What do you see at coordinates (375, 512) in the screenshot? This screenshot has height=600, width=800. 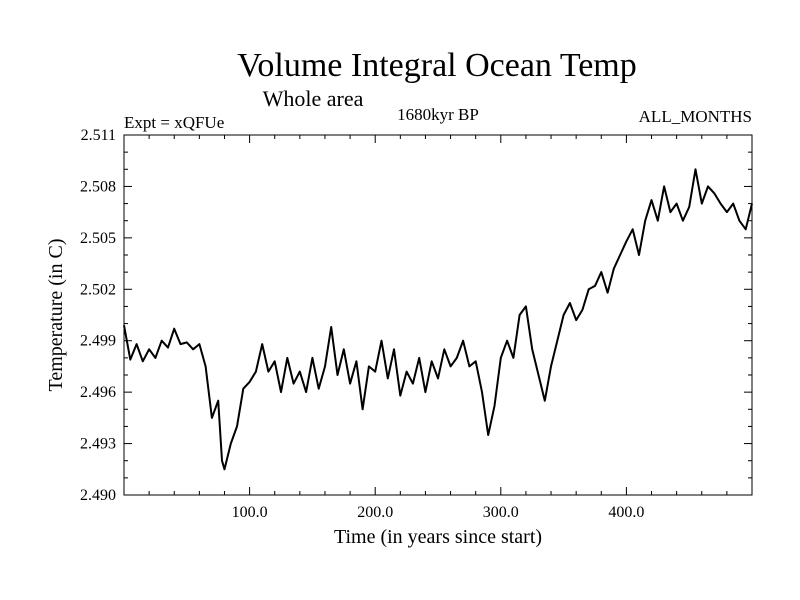 I see `x-tick-label: 200.0` at bounding box center [375, 512].